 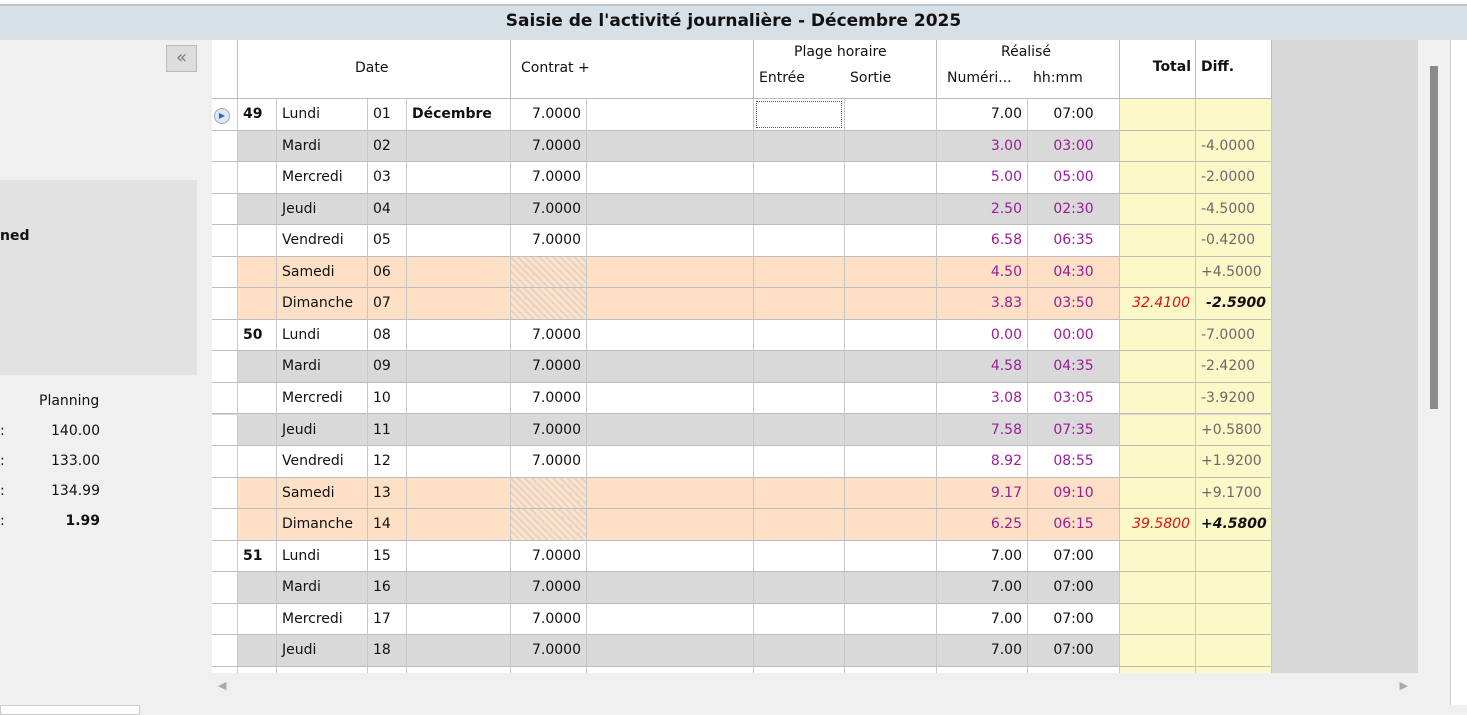 What do you see at coordinates (982, 430) in the screenshot?
I see `cell-dec: 7.58` at bounding box center [982, 430].